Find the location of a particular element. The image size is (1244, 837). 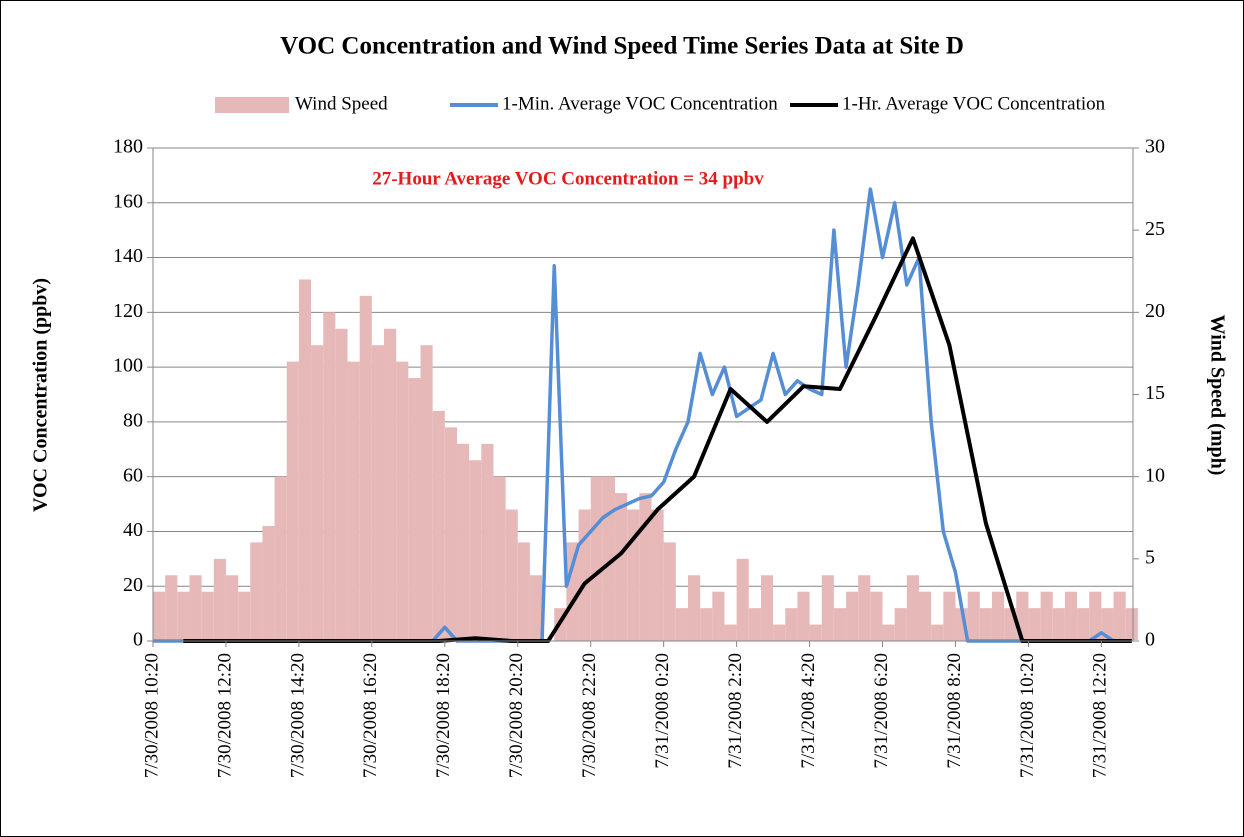

x-tick-label: 7/31/2008 2:20 is located at coordinates (735, 711).